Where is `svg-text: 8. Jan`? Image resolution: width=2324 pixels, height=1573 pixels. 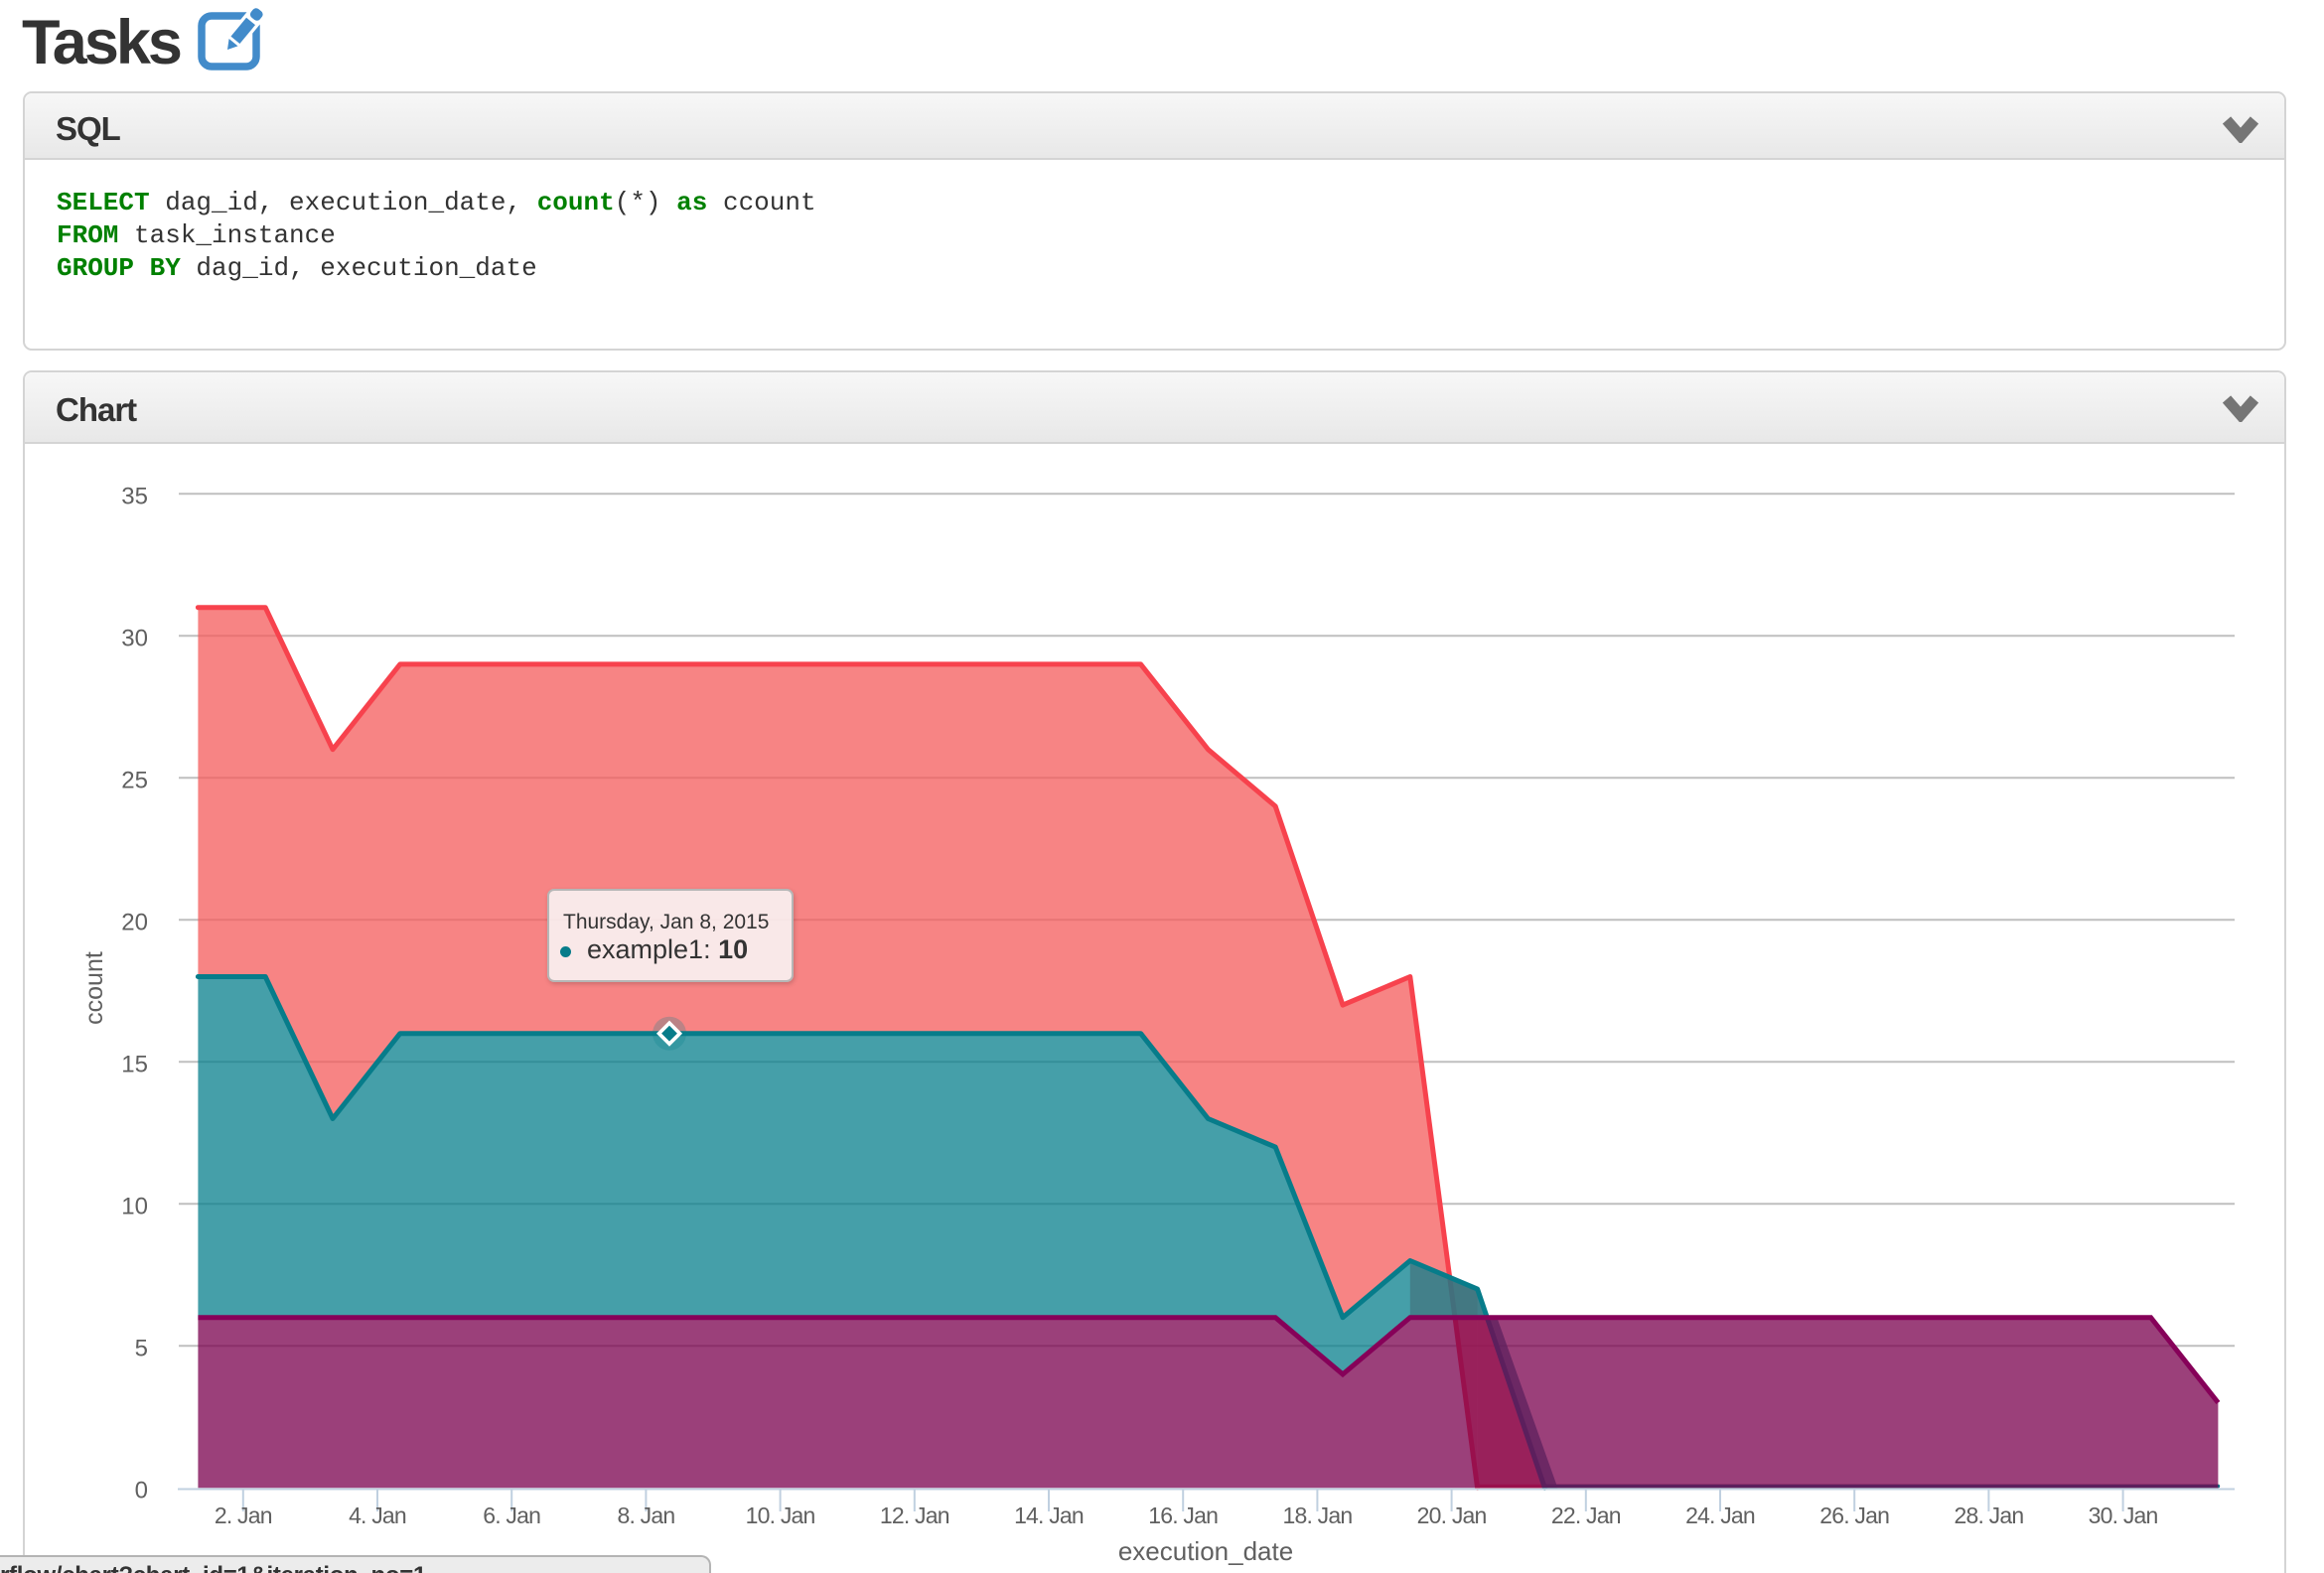 svg-text: 8. Jan is located at coordinates (645, 1515).